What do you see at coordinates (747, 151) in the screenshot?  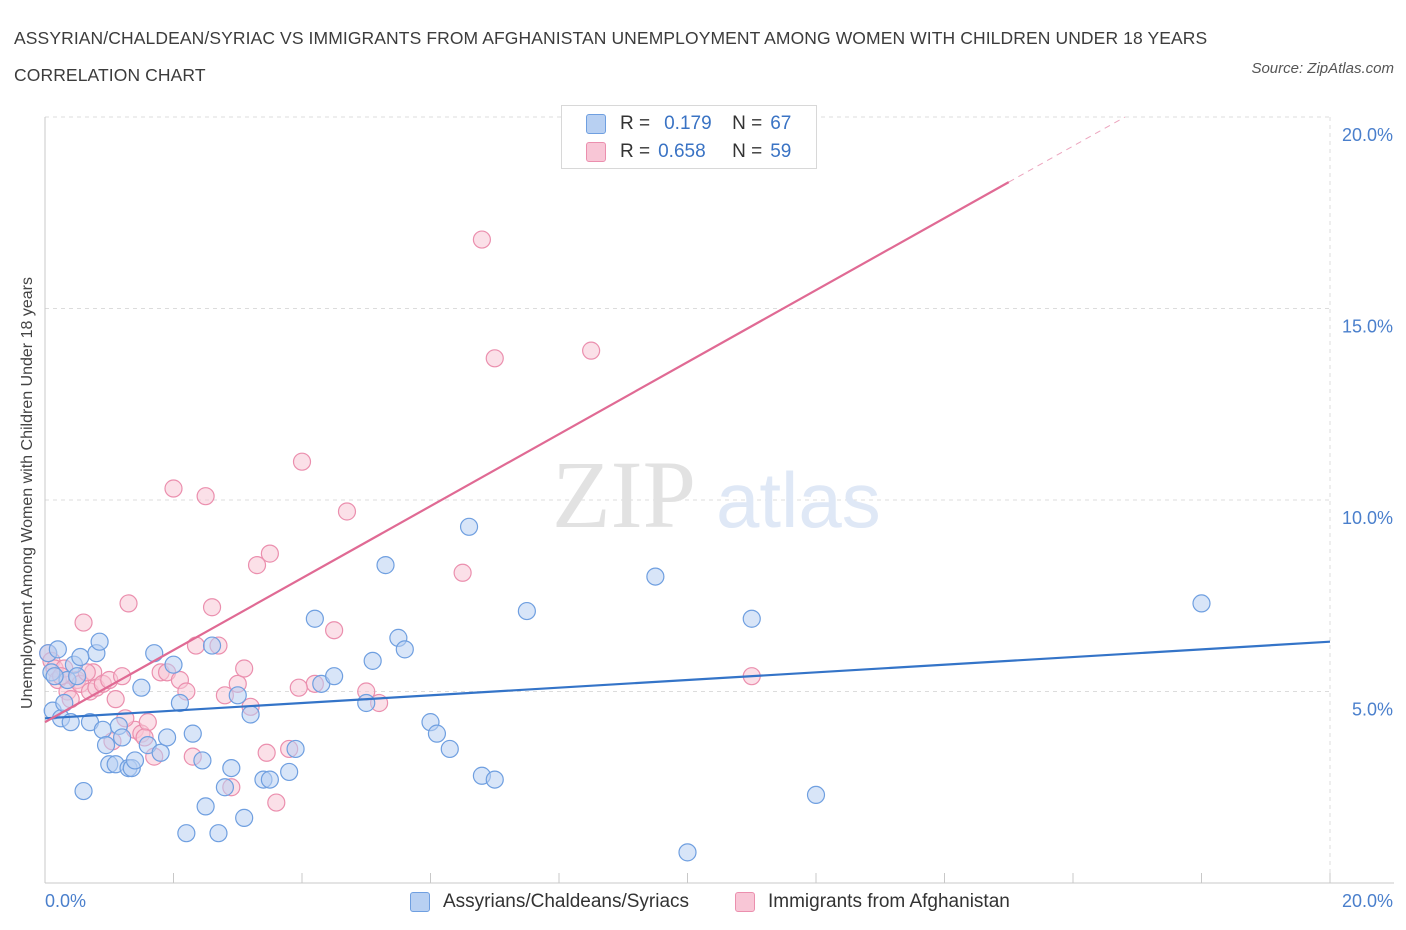 I see `legend-n-label: N =` at bounding box center [747, 151].